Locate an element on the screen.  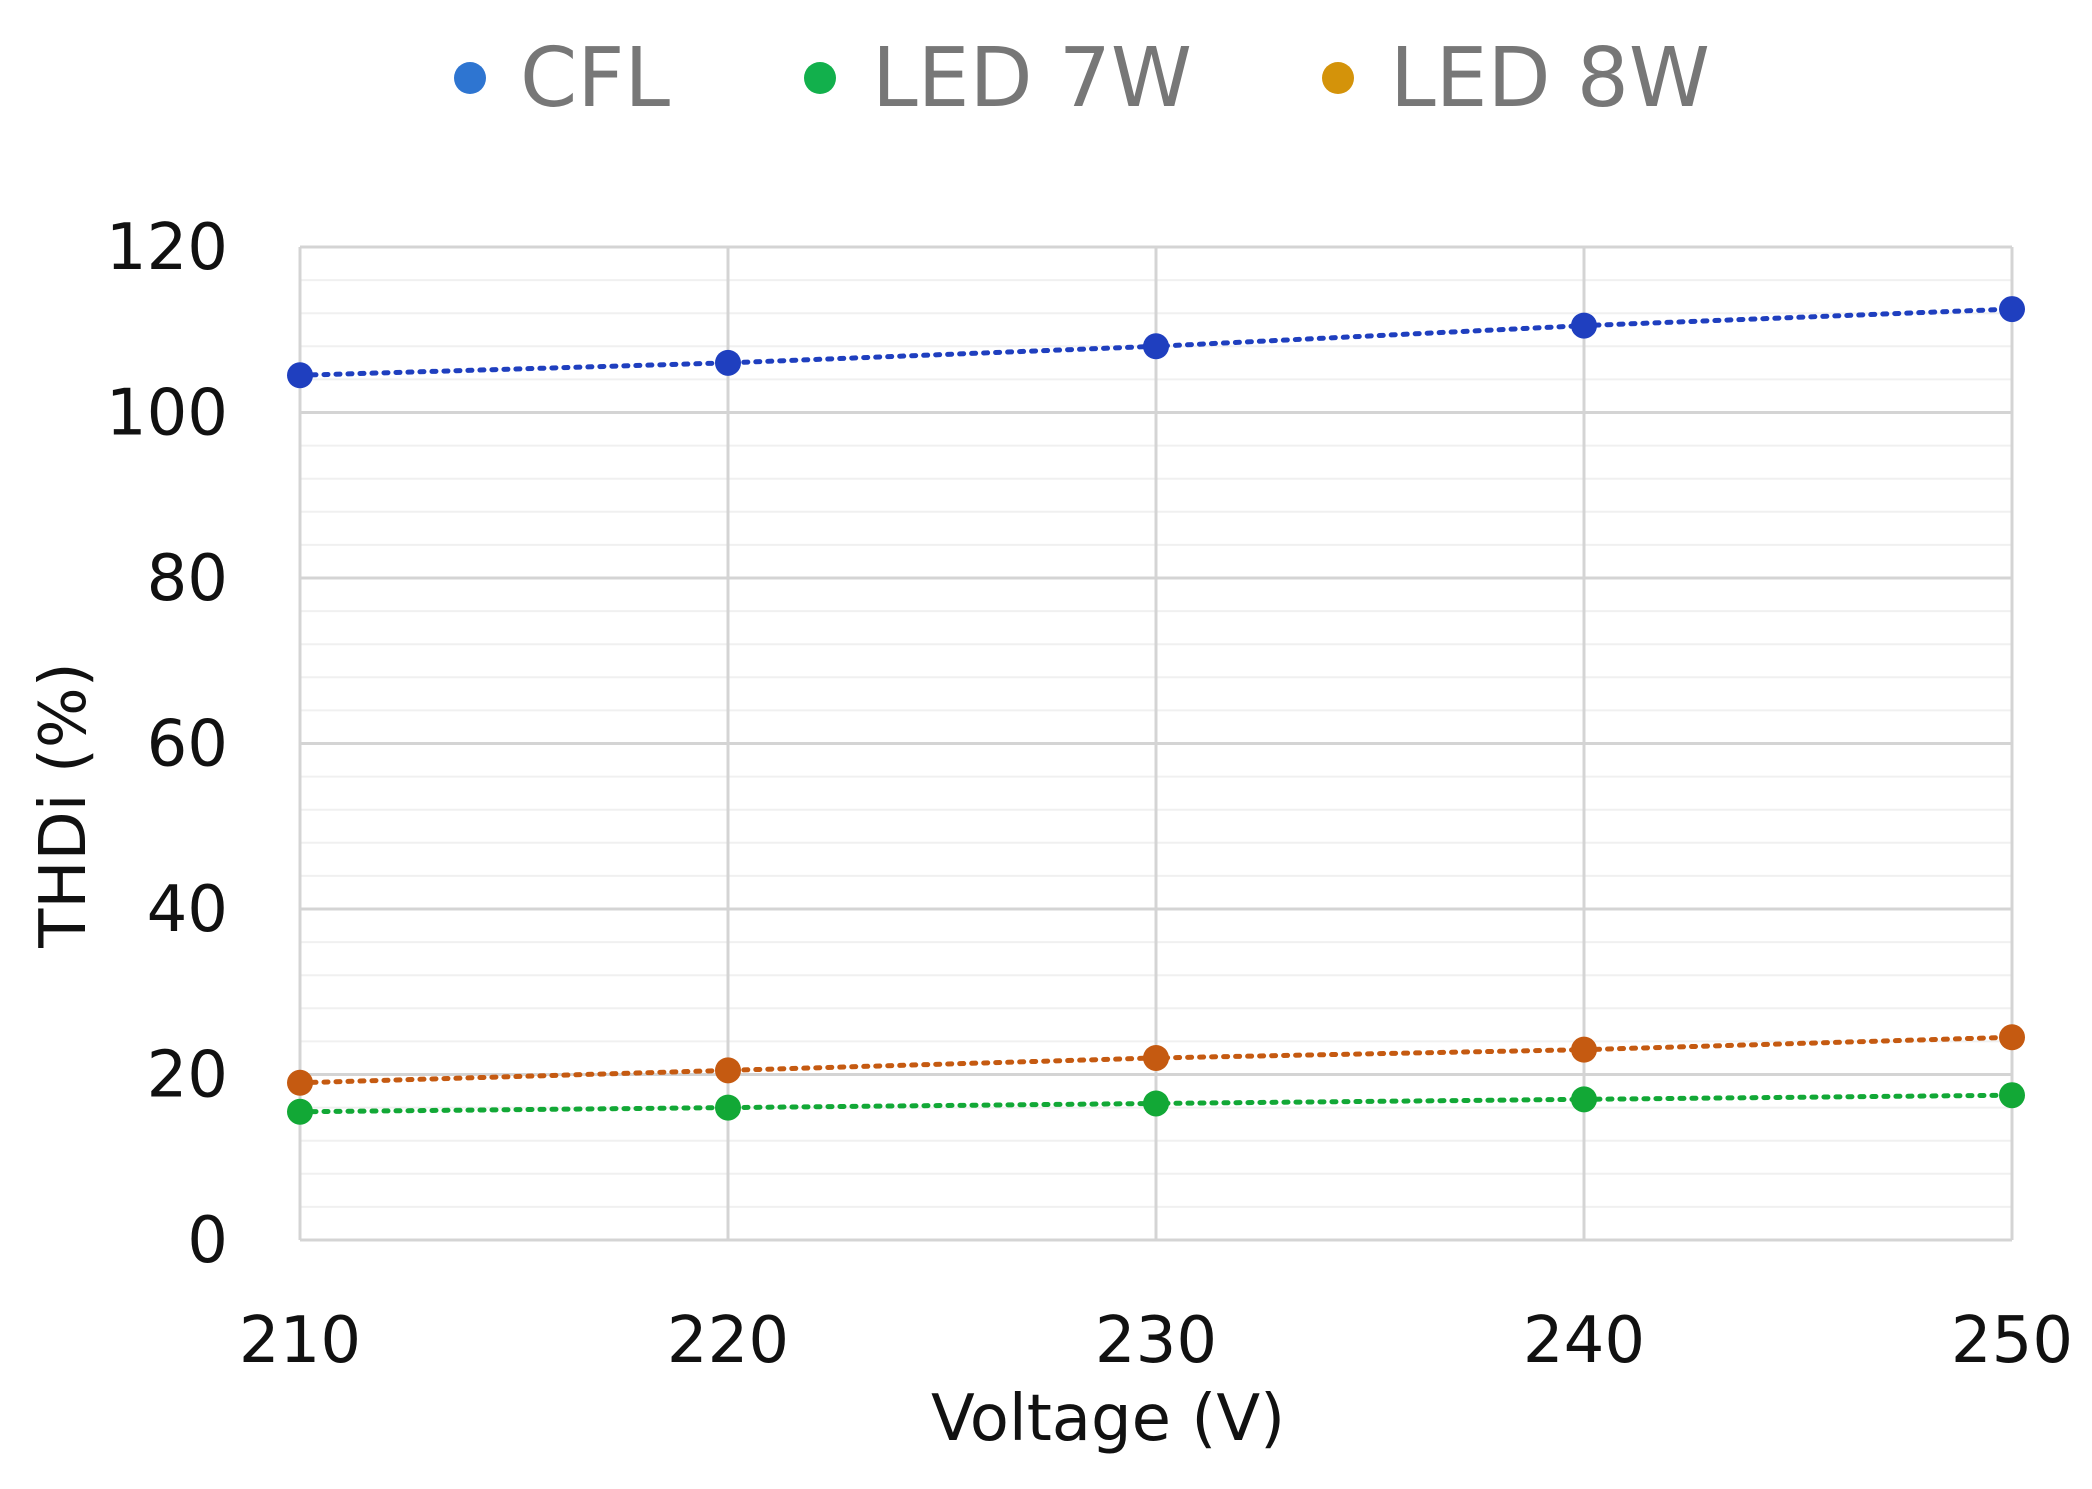
y-axis-title: THDi (%) is located at coordinates (64, 805).